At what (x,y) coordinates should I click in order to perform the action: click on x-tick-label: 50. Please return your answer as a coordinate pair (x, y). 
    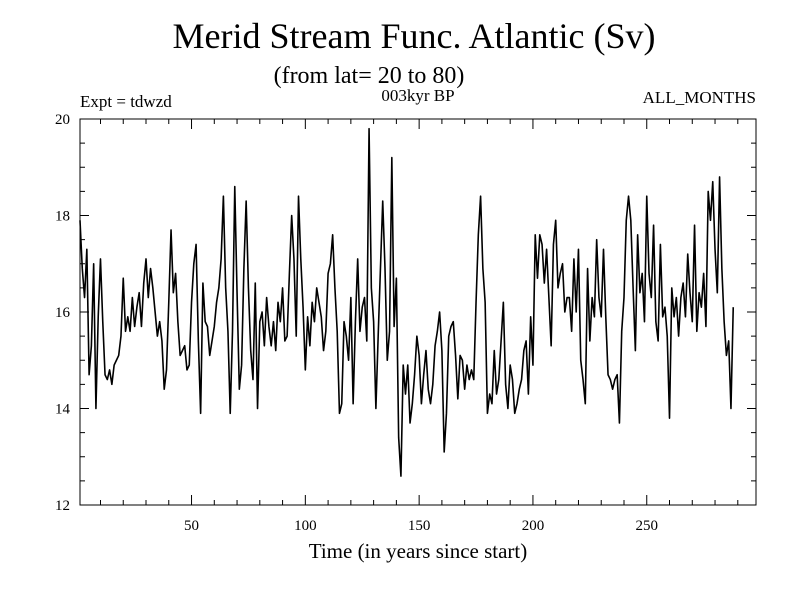
    Looking at the image, I should click on (191, 526).